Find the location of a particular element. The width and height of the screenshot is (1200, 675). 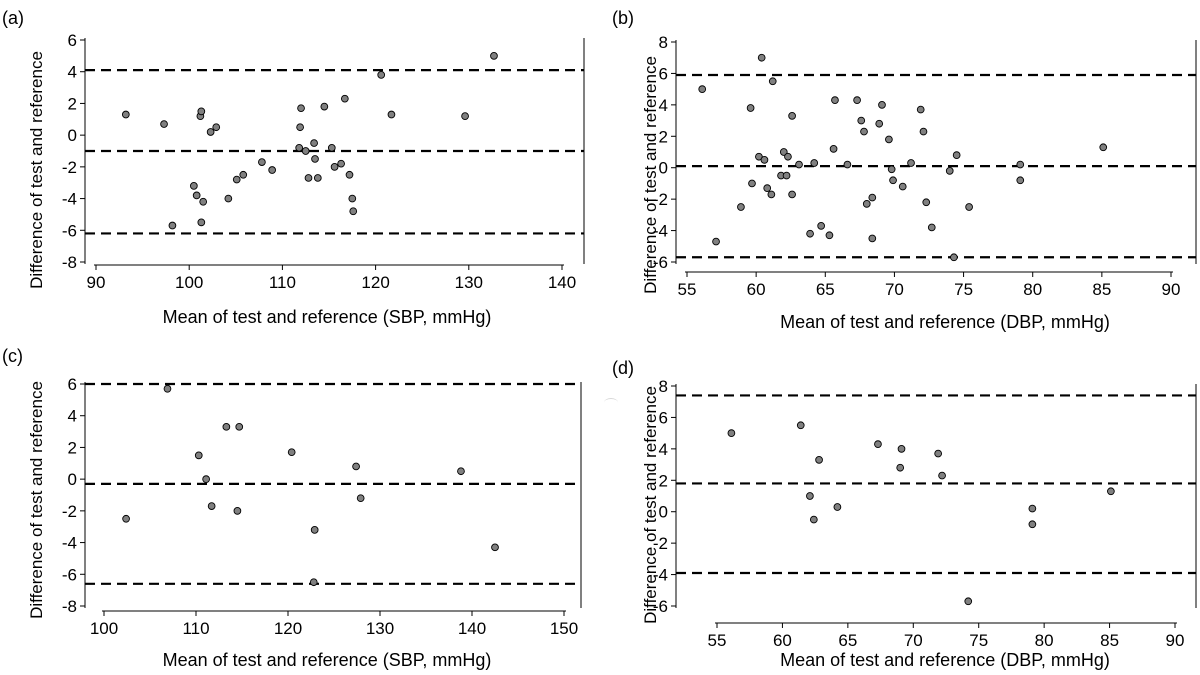

stray-mark is located at coordinates (611, 402).